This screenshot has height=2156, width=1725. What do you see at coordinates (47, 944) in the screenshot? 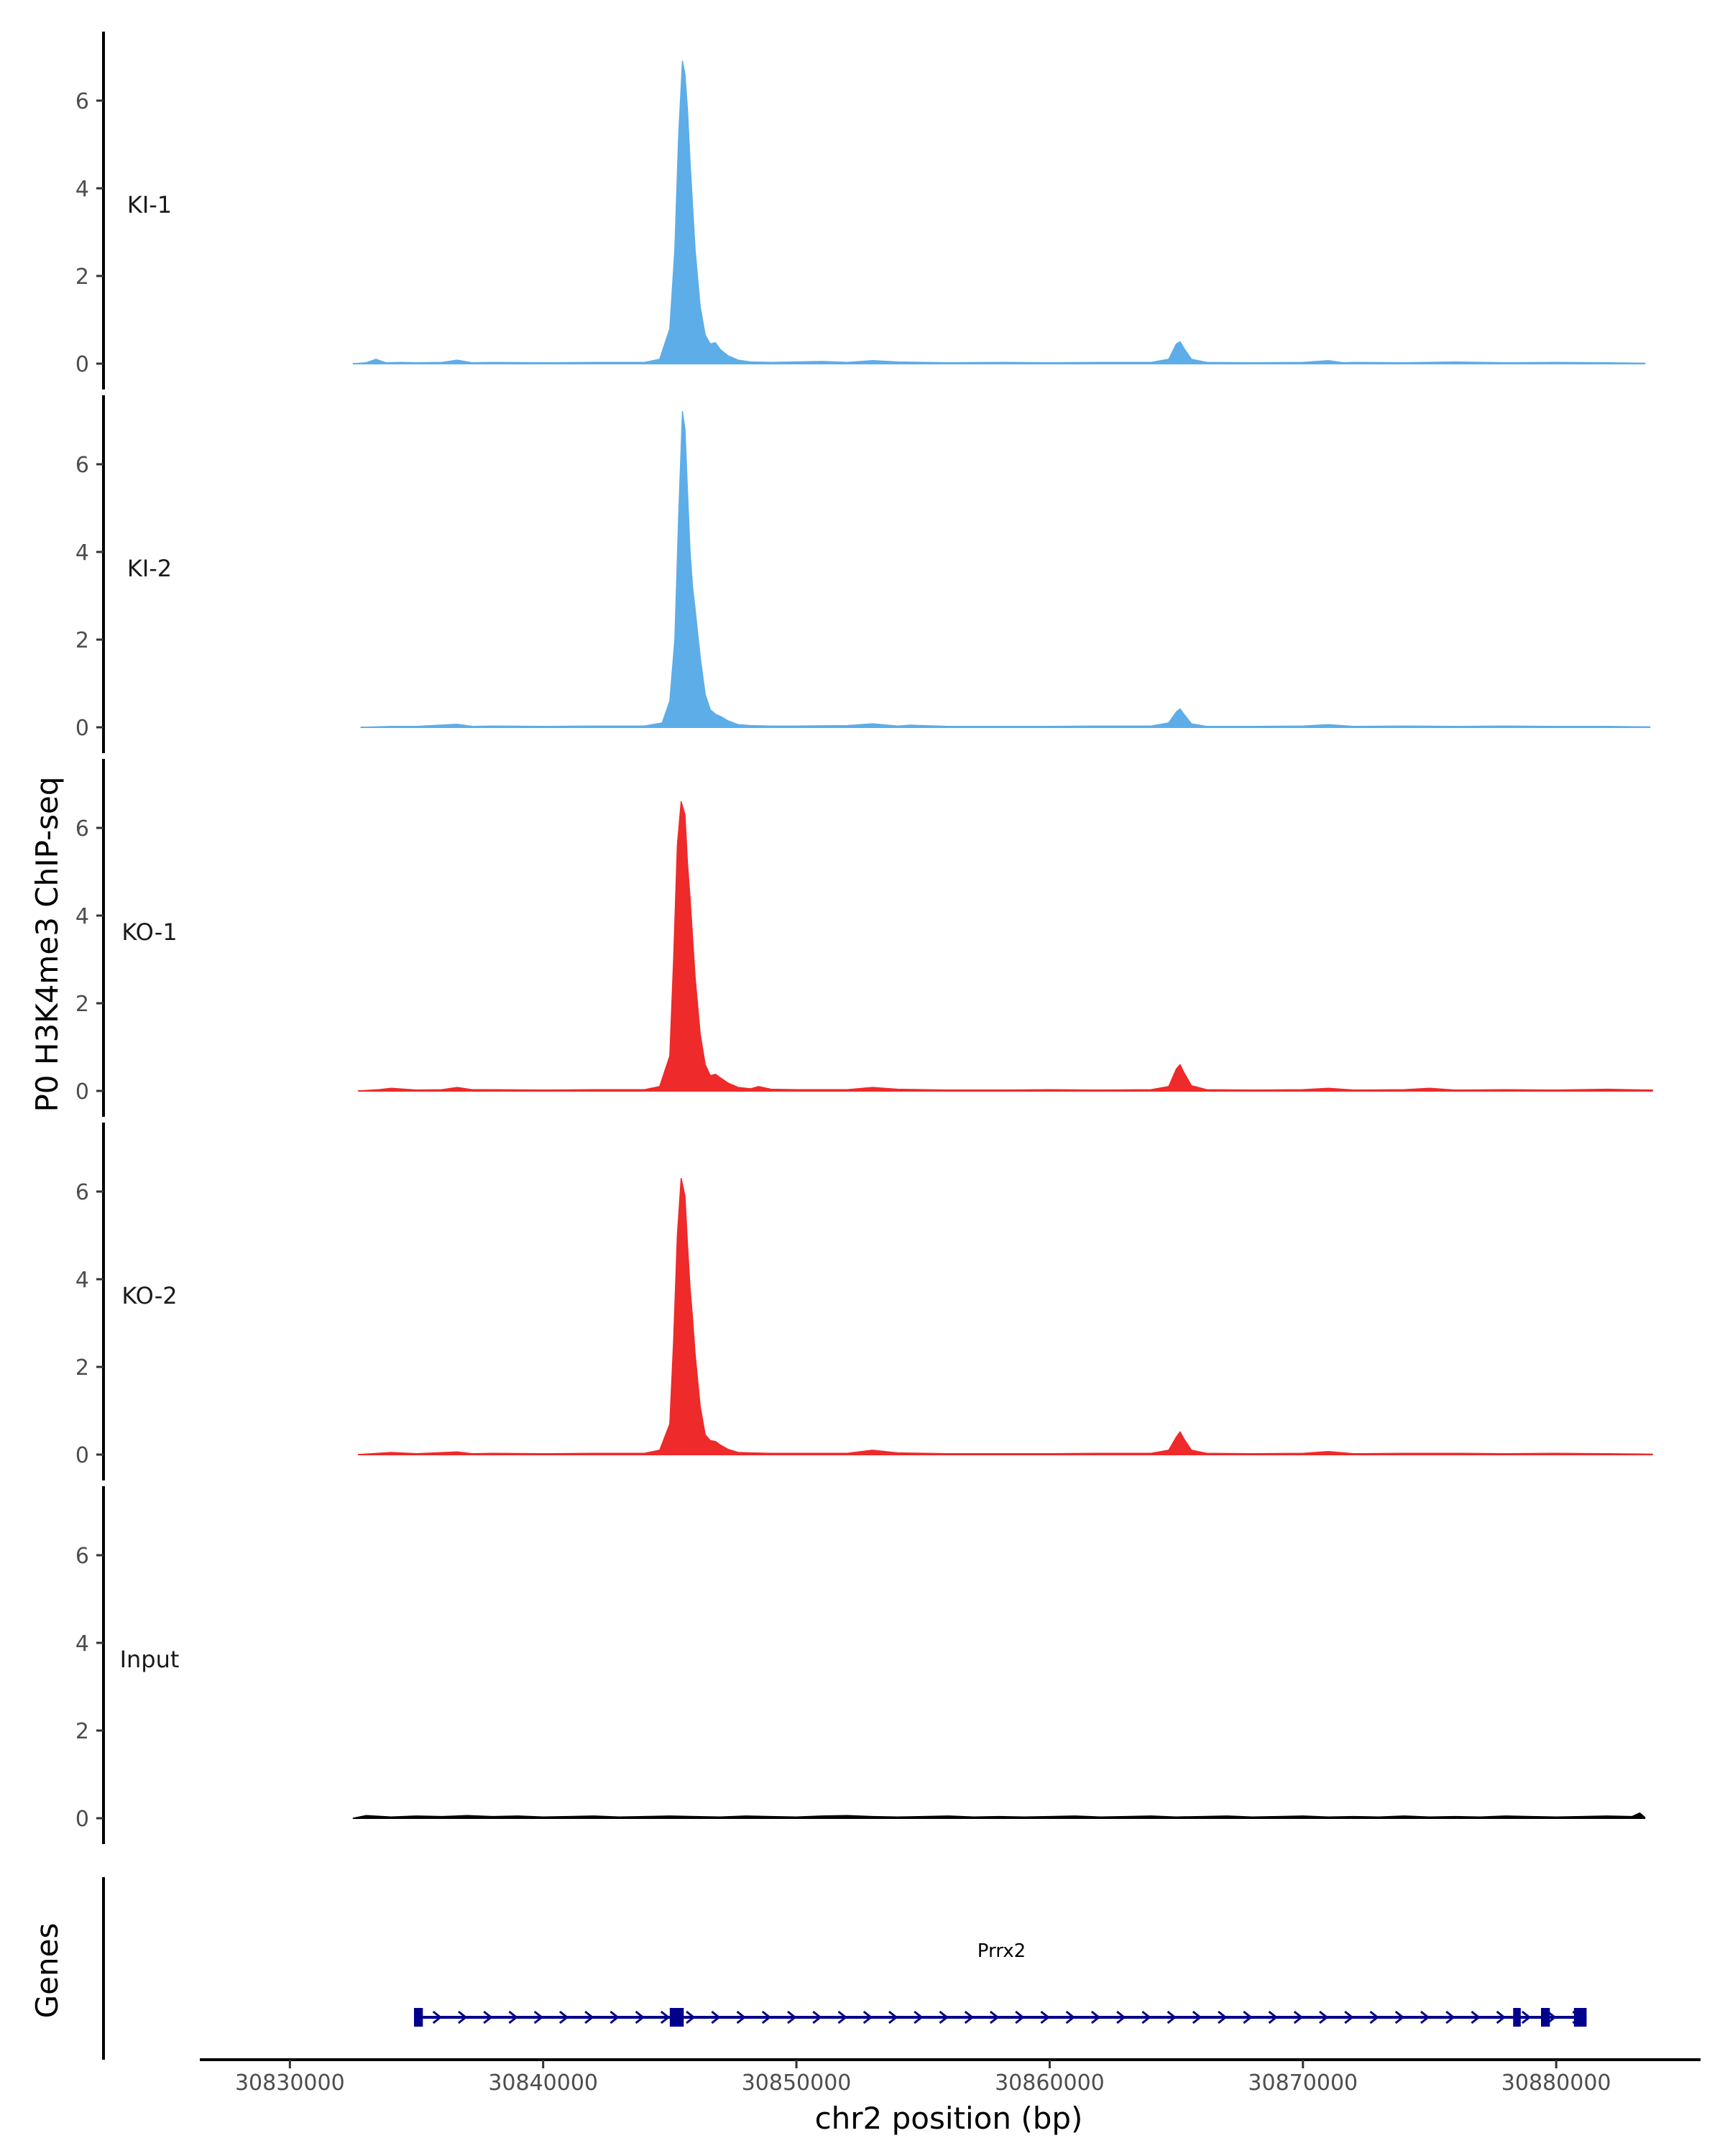
I see `y-axis-title: P0 H3K4me3 ChIP-seq` at bounding box center [47, 944].